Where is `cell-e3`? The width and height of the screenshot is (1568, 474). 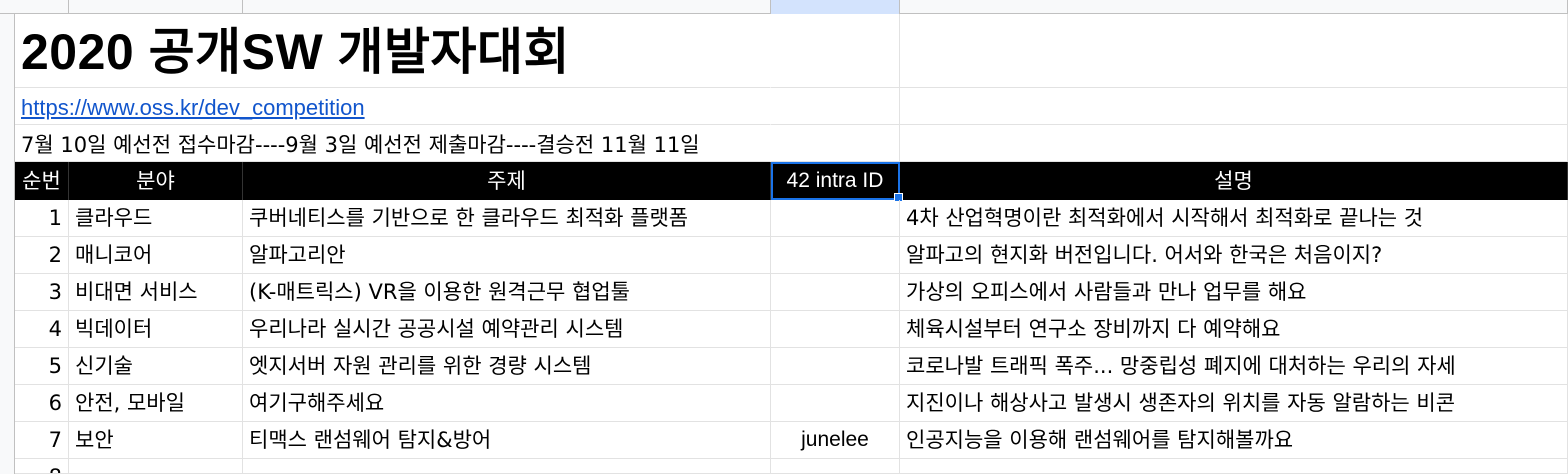
cell-e3 is located at coordinates (1234, 143).